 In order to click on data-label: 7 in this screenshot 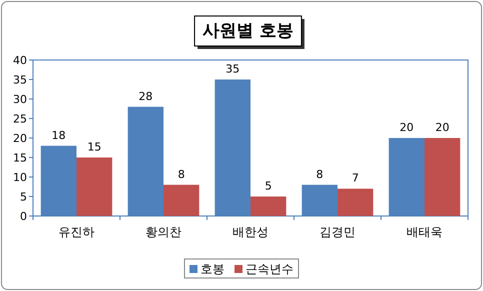, I will do `click(355, 178)`.